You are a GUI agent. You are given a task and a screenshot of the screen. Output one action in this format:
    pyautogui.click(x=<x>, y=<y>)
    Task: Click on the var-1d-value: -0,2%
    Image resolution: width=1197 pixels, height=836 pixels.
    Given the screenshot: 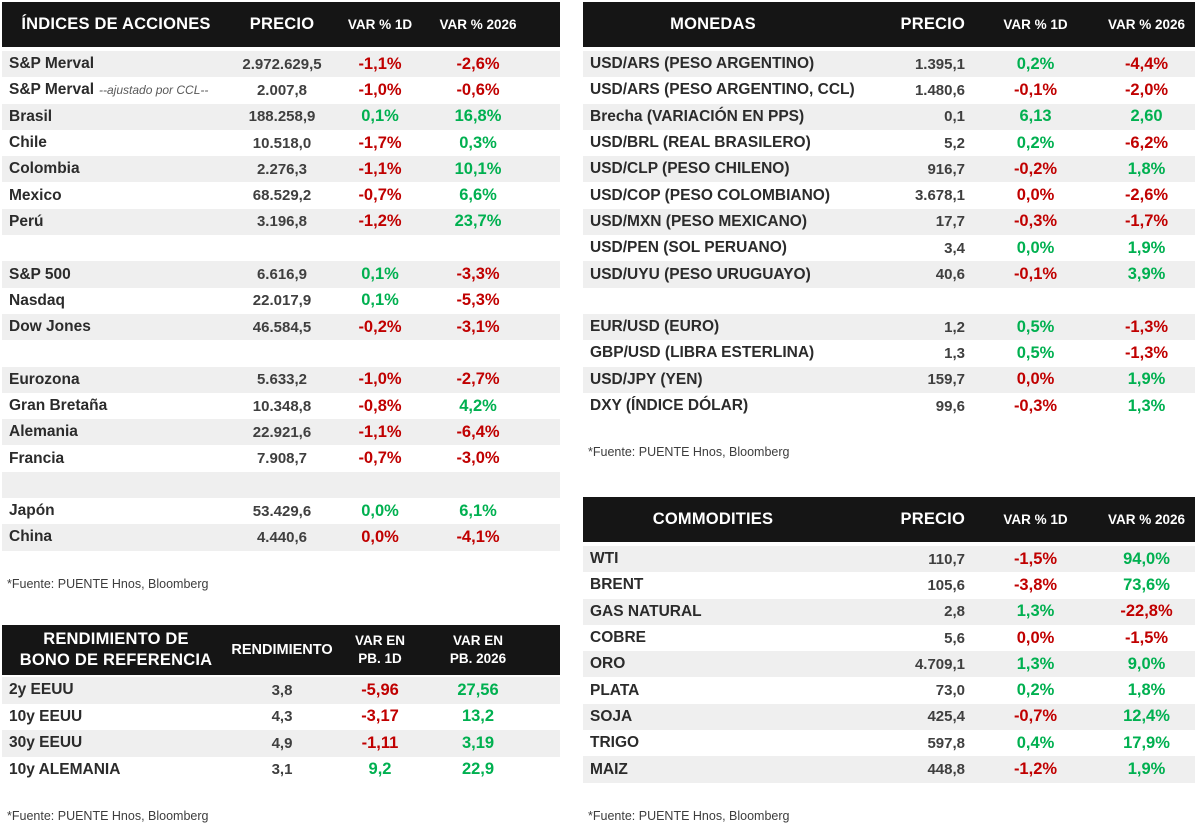 What is the action you would take?
    pyautogui.click(x=380, y=326)
    